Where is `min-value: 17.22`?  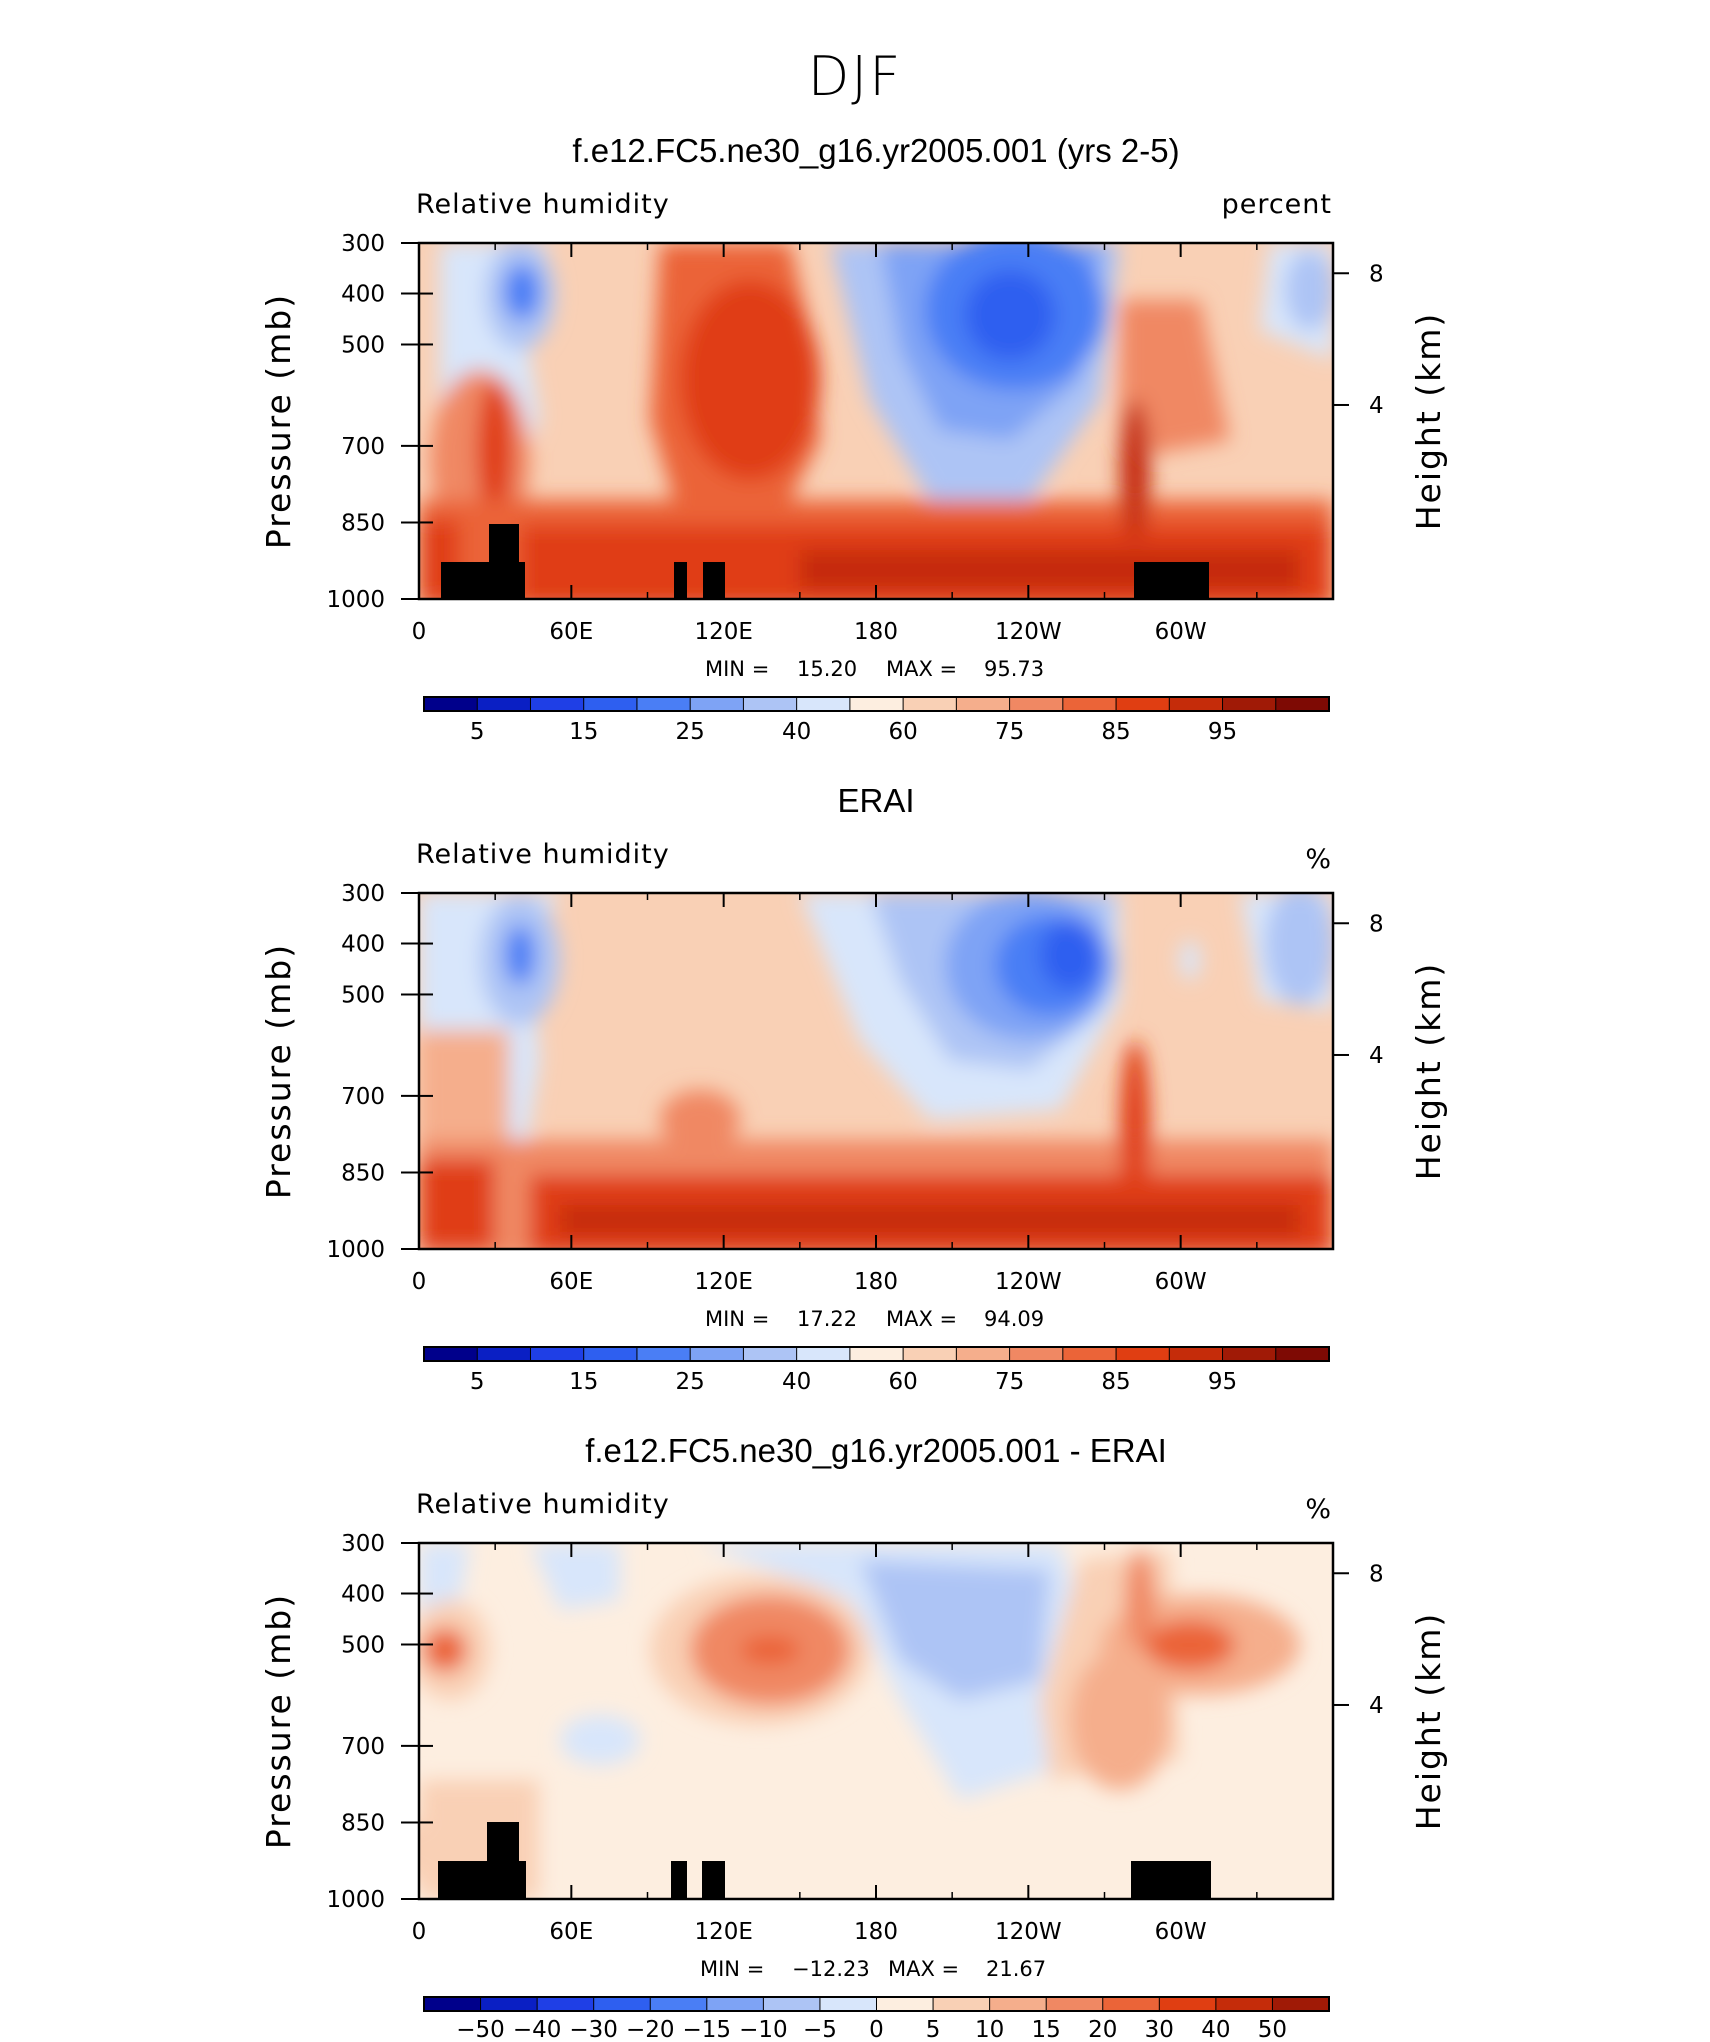 min-value: 17.22 is located at coordinates (827, 1319).